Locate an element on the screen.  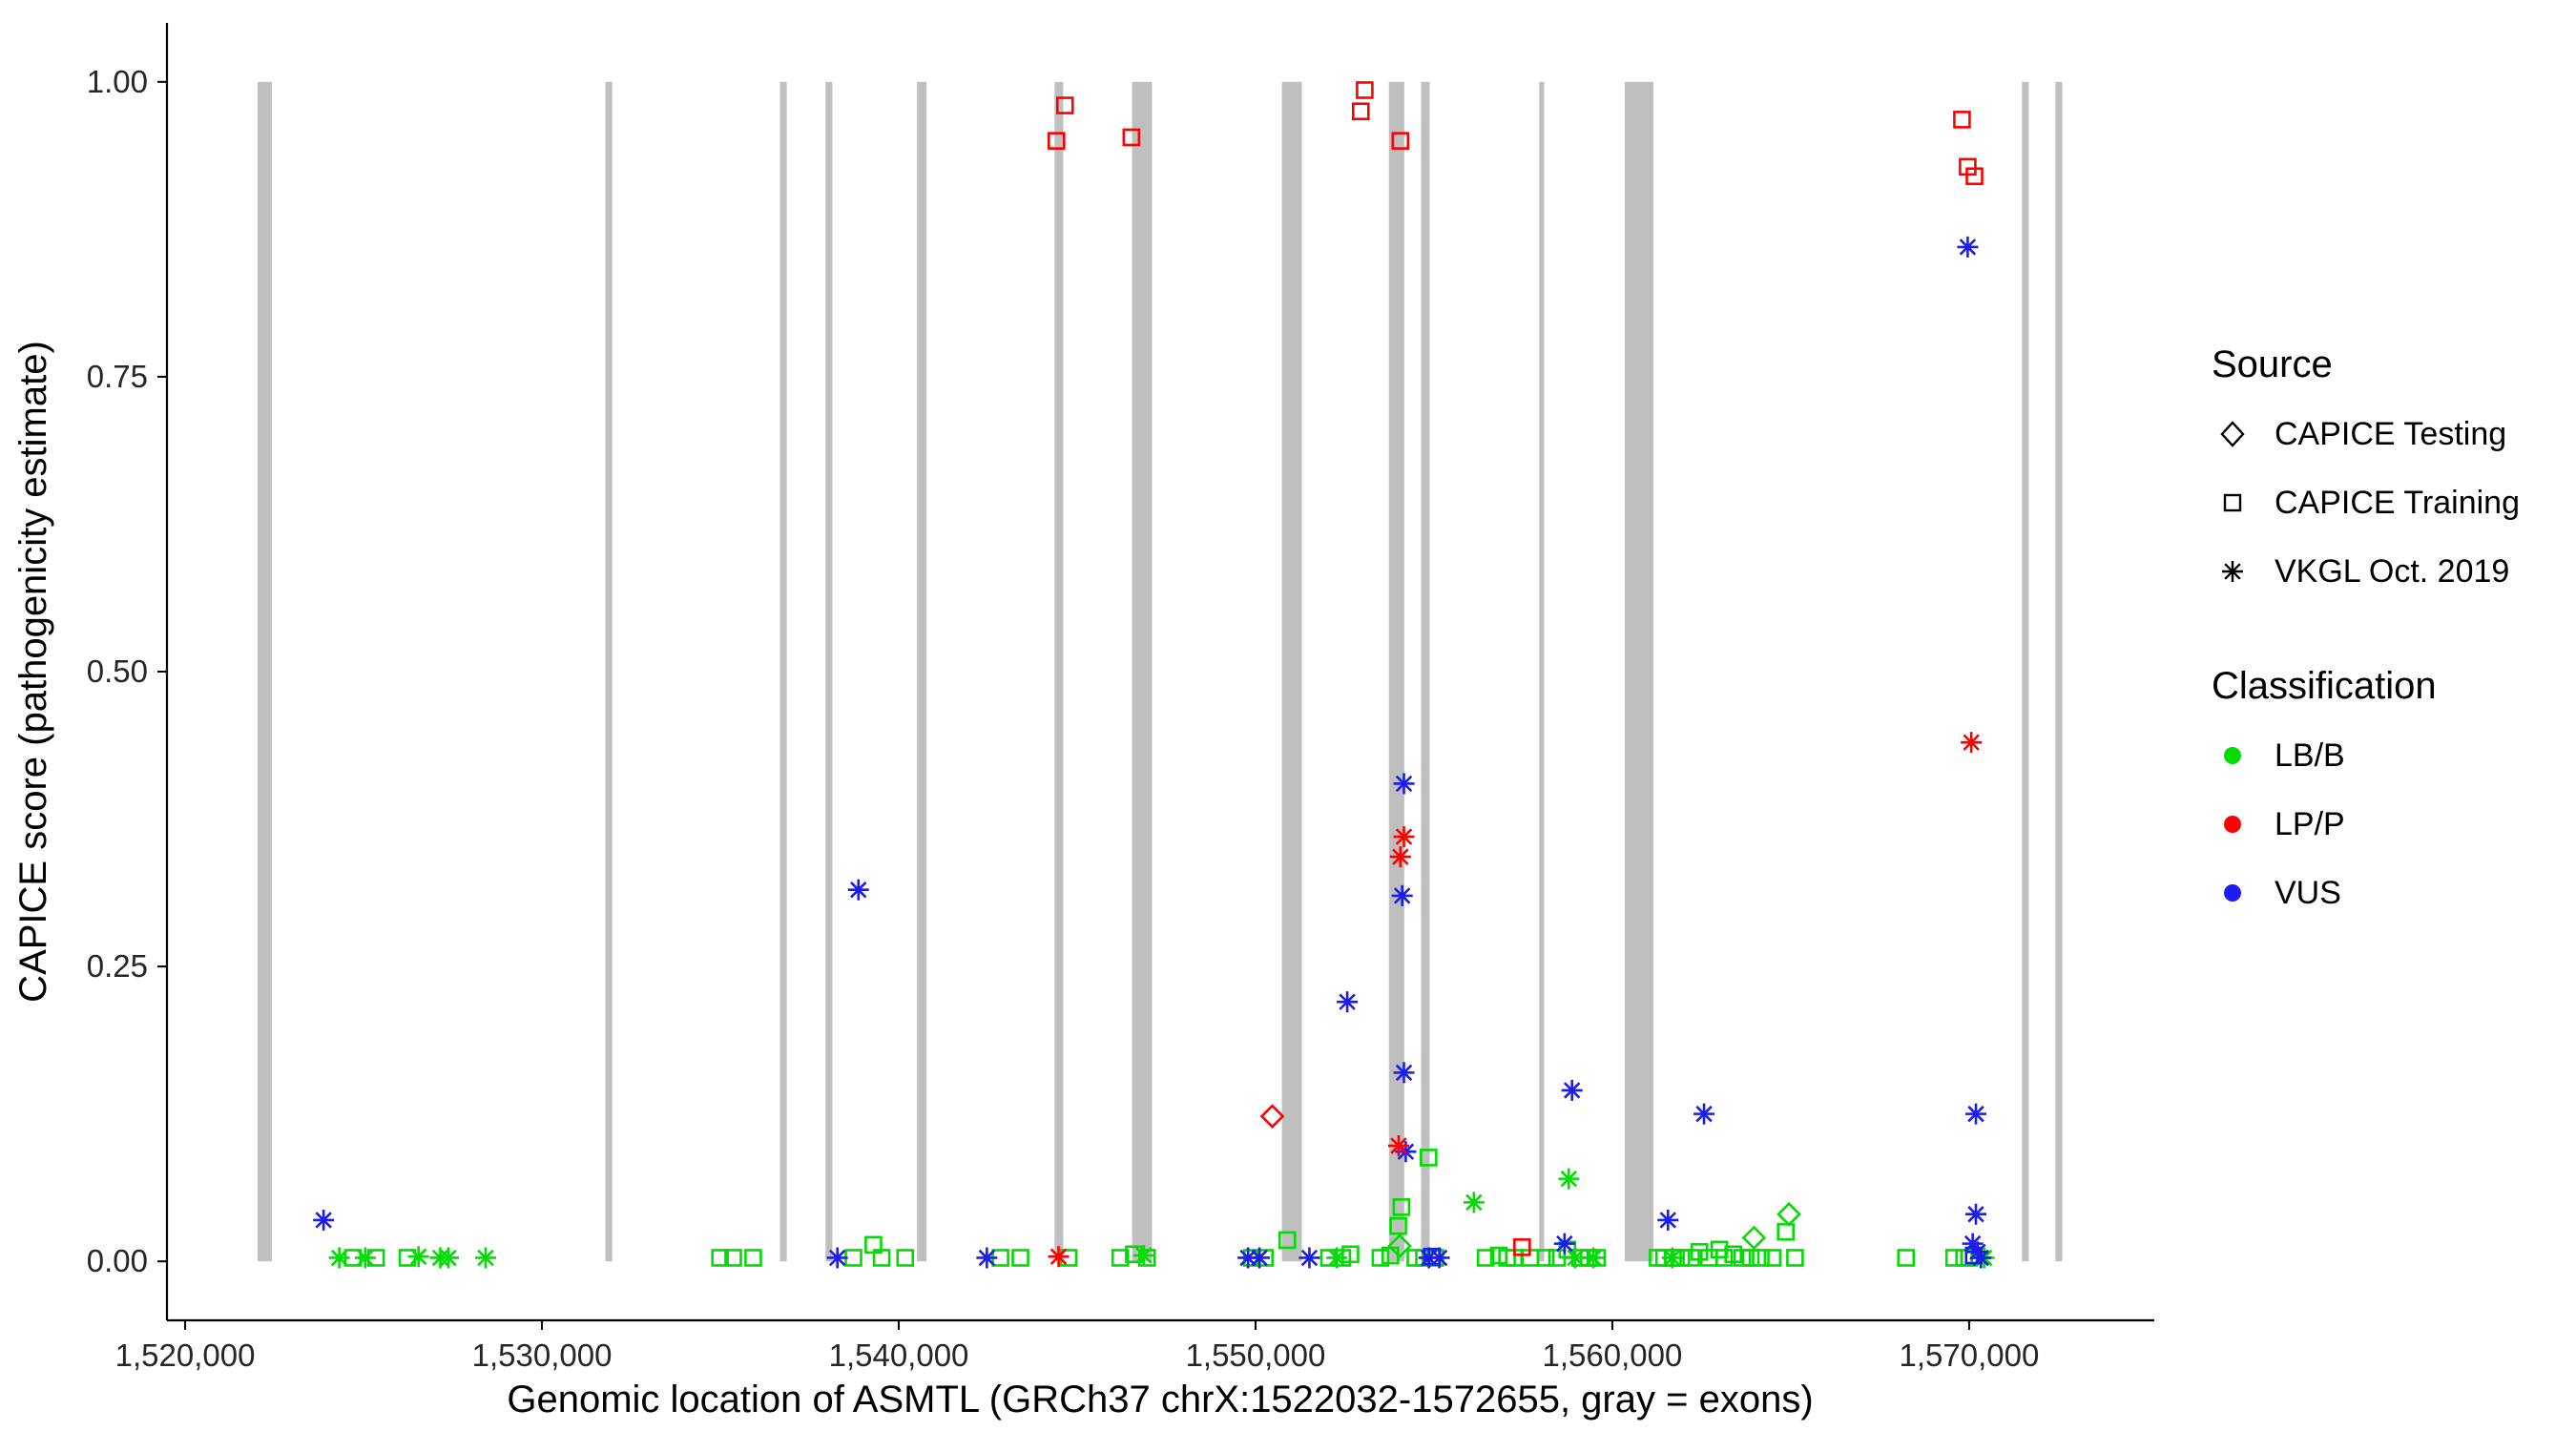
y-tick-label: 1.00 is located at coordinates (117, 81).